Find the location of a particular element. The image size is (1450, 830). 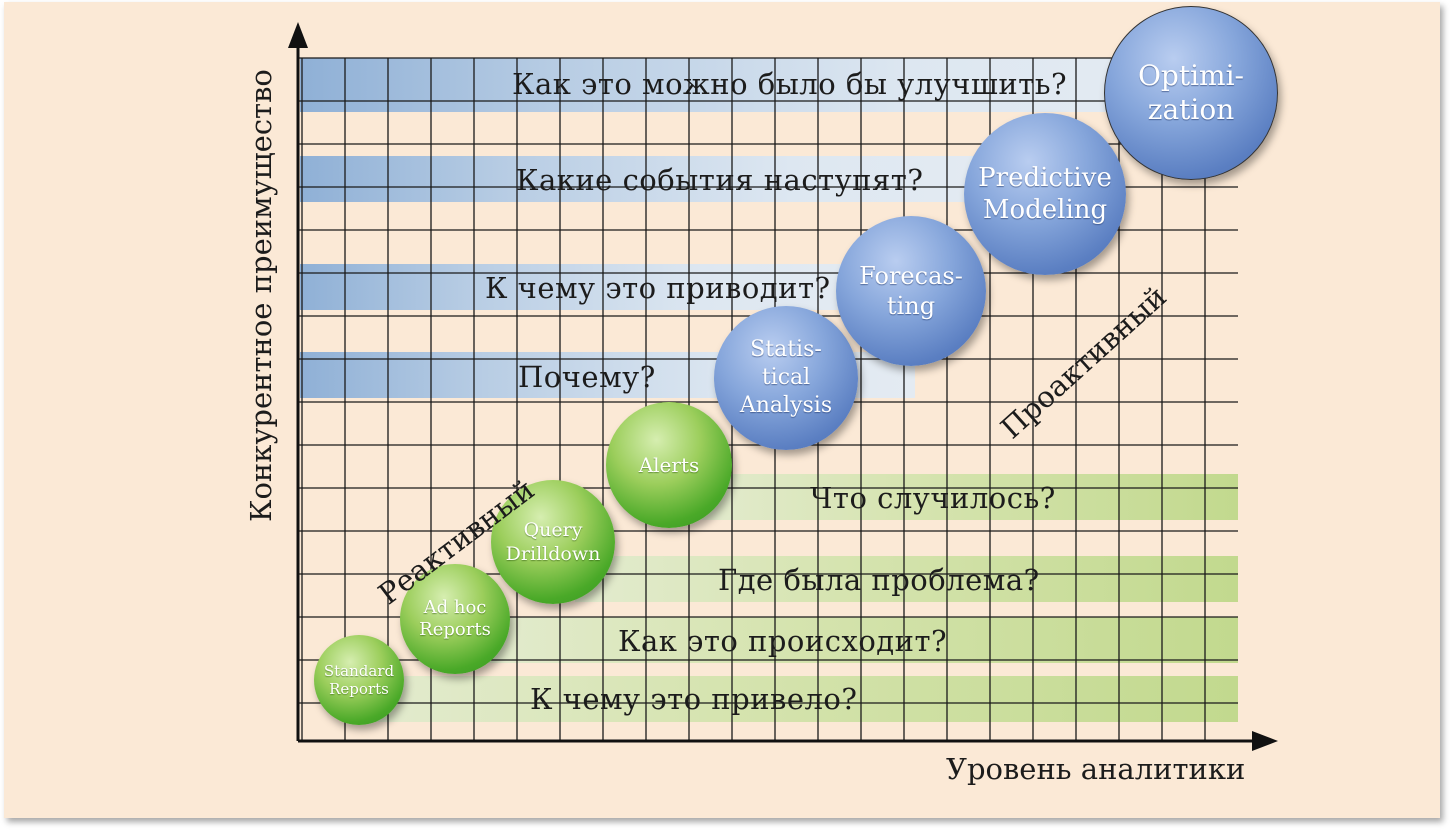

stage-predictive-modeling: Predictive Modeling is located at coordinates (1045, 194).